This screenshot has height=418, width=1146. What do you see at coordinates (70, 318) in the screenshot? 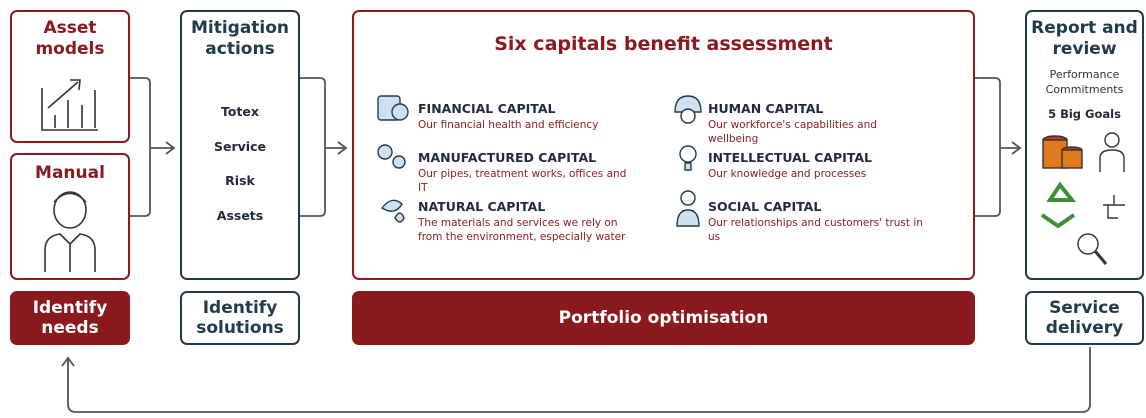
I see `stage-label: Identify needs` at bounding box center [70, 318].